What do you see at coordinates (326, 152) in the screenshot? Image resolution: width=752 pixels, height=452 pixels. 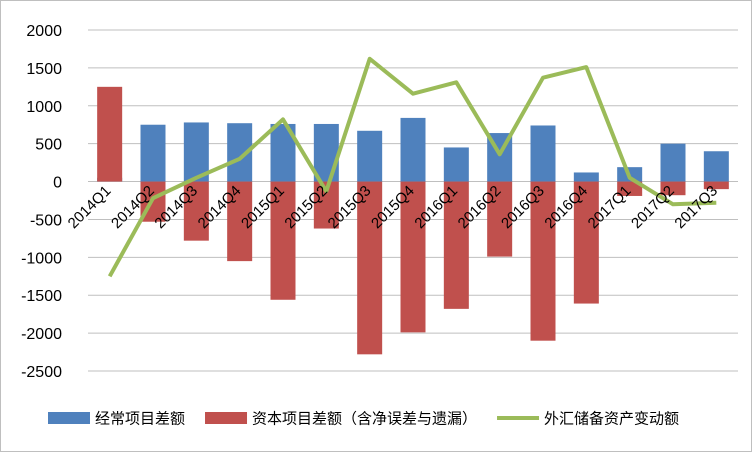 I see `bar-series0-2015Q2` at bounding box center [326, 152].